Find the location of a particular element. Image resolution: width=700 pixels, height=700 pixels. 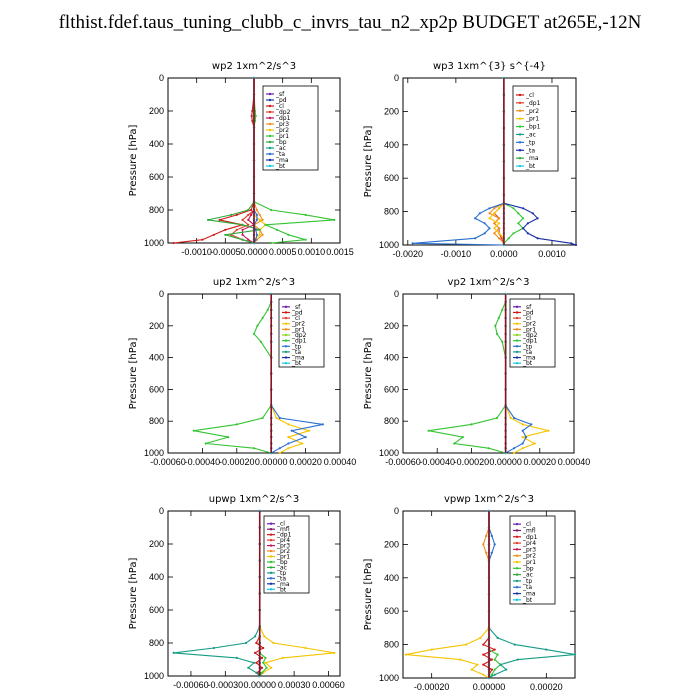

plot-frame is located at coordinates (254, 593).